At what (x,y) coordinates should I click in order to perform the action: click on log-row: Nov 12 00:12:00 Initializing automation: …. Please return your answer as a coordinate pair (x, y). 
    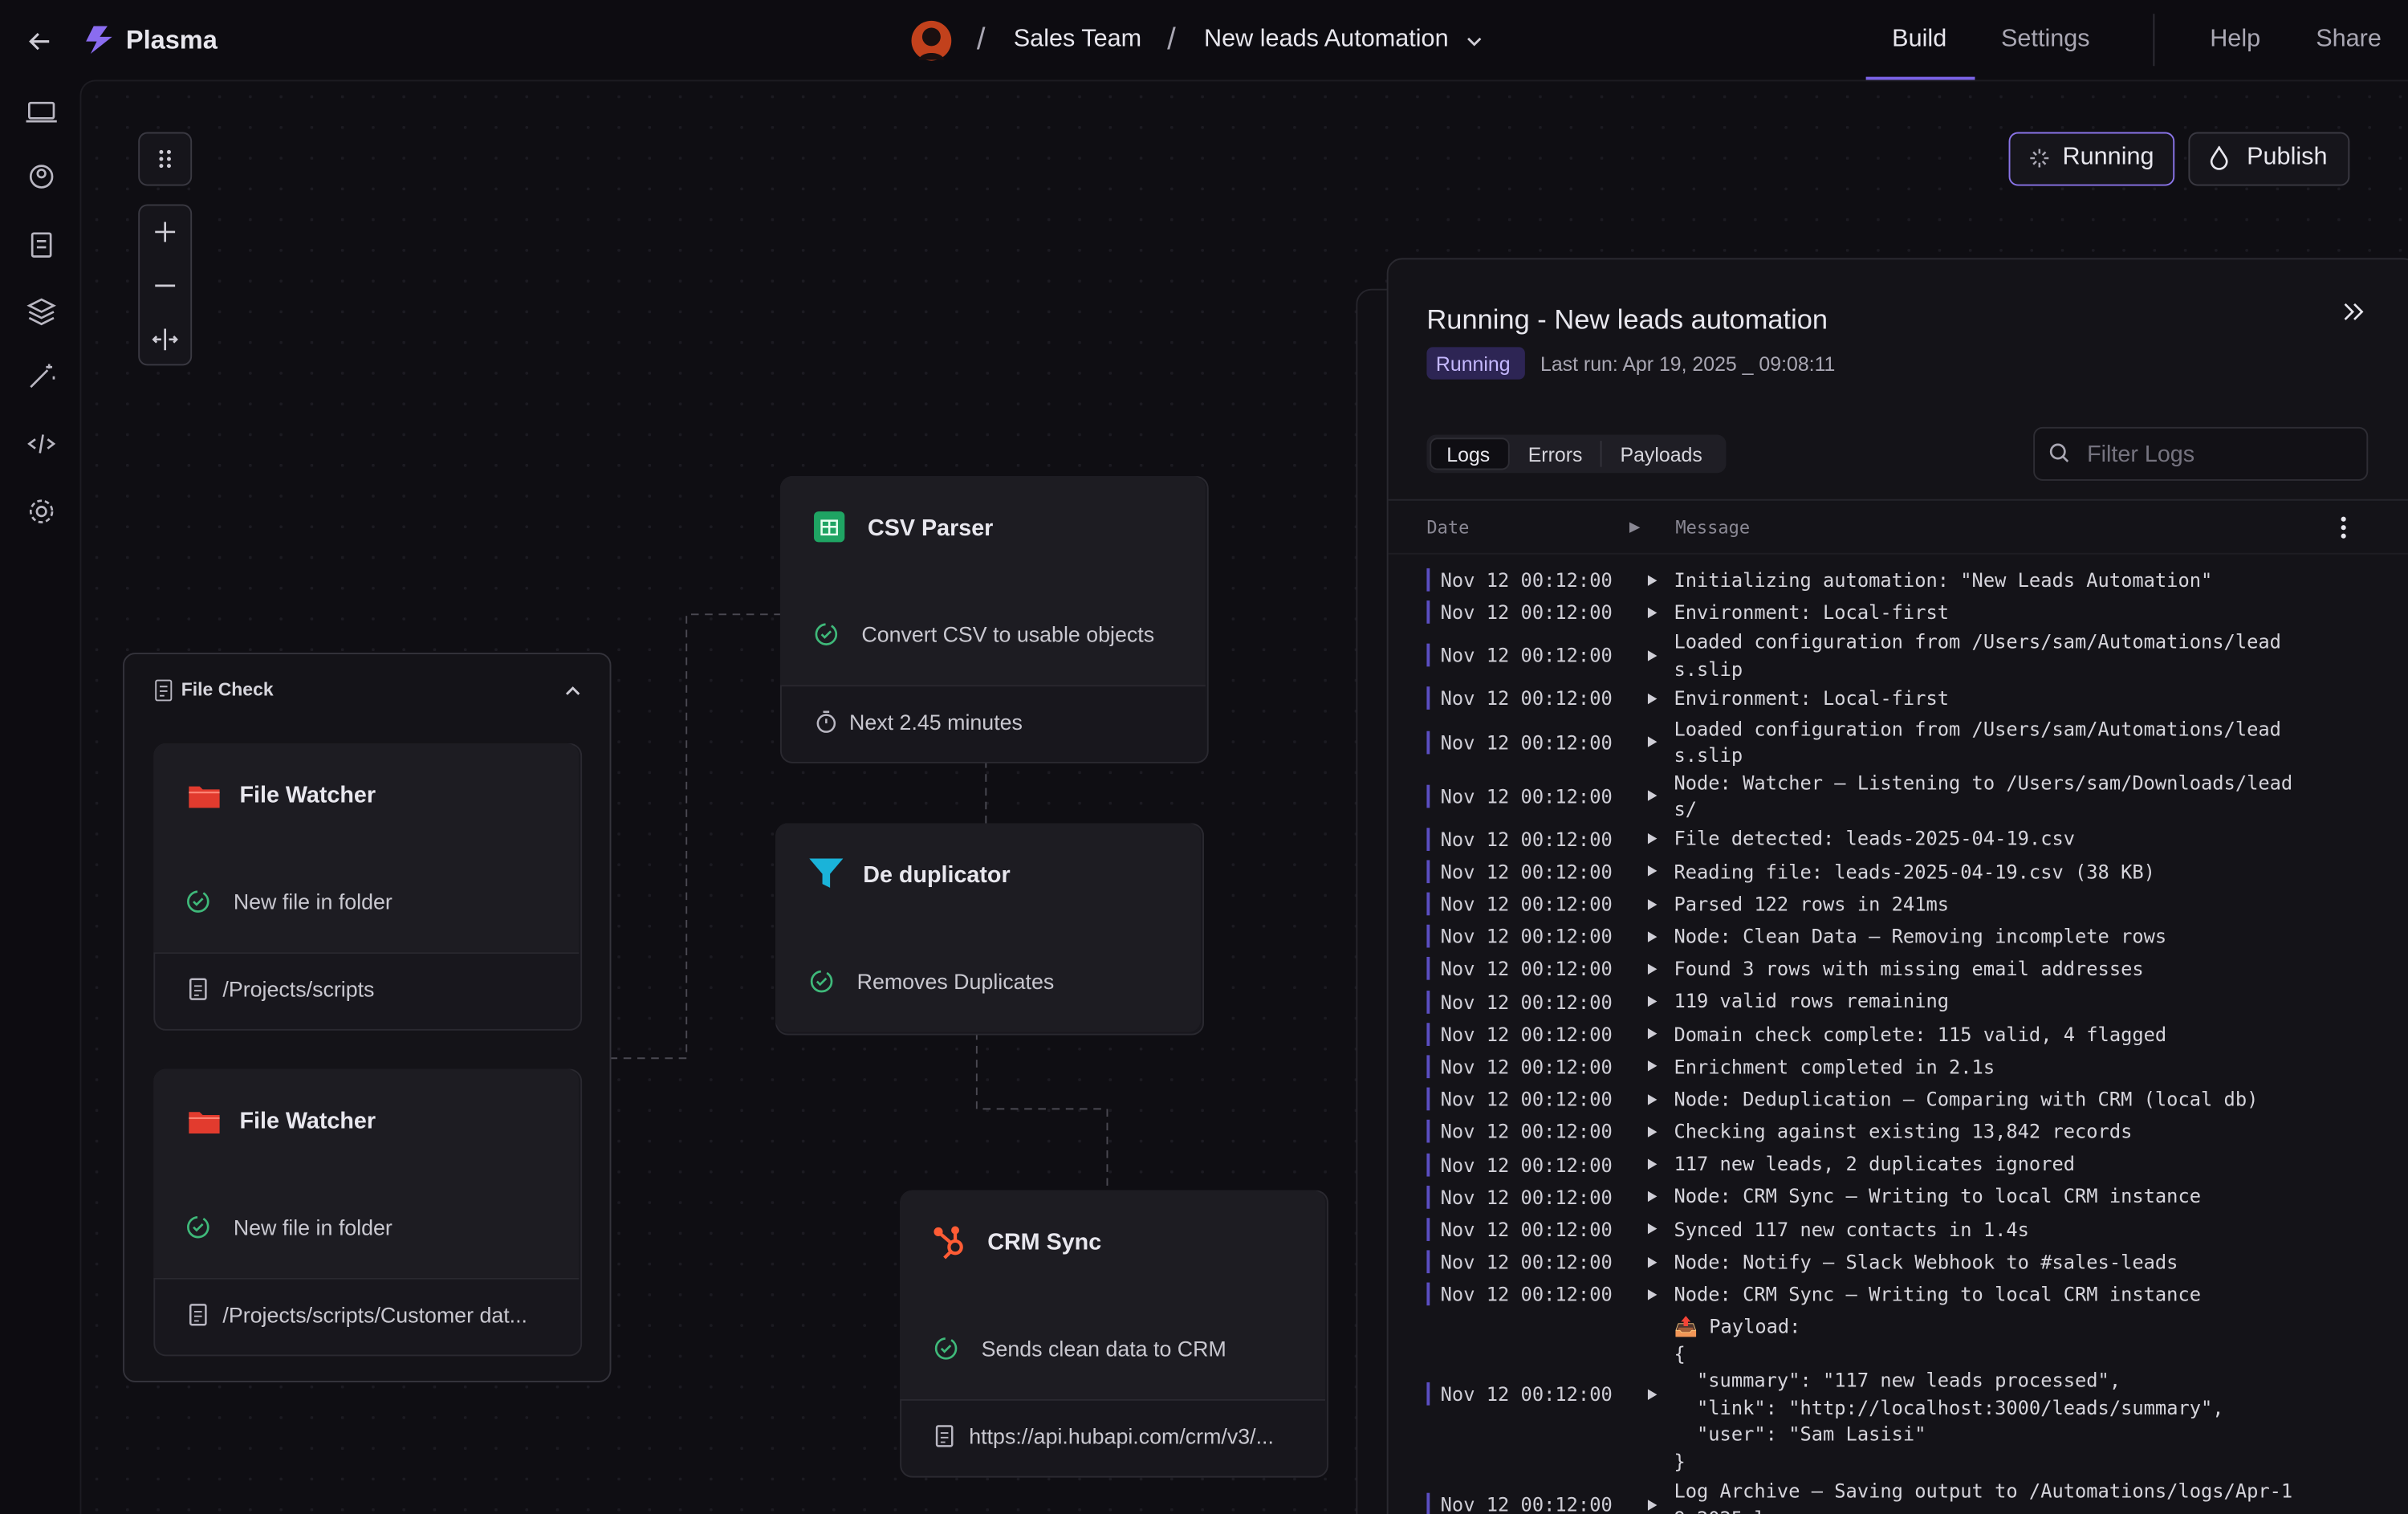
    Looking at the image, I should click on (1897, 580).